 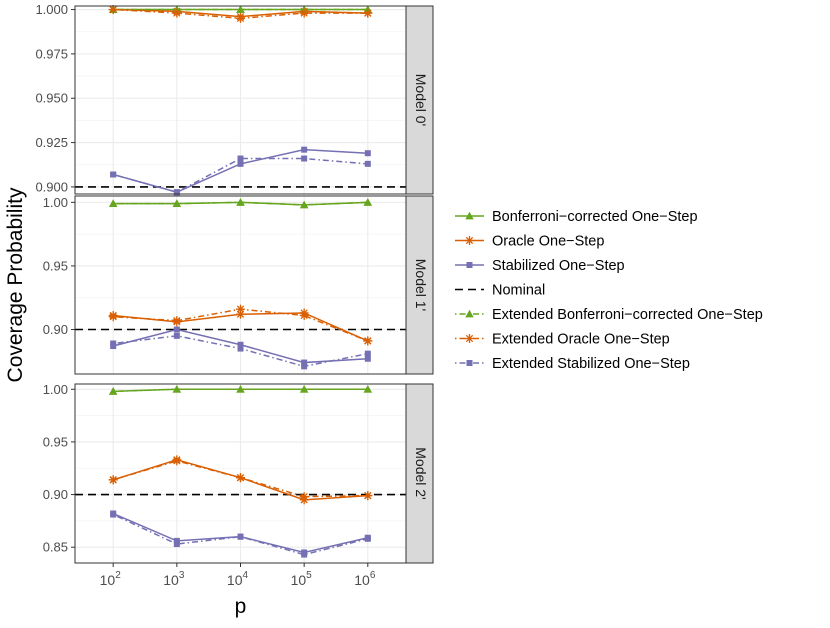 What do you see at coordinates (241, 606) in the screenshot?
I see `x-axis-title: p` at bounding box center [241, 606].